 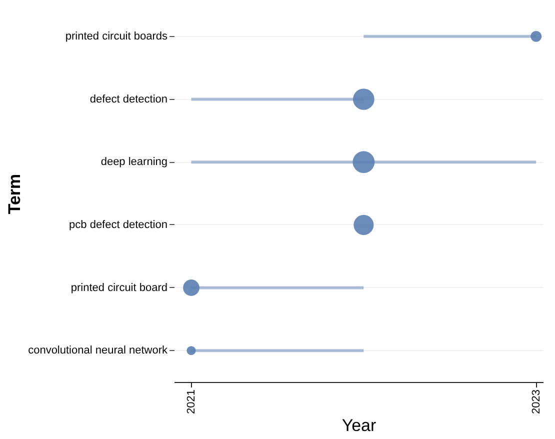 What do you see at coordinates (192, 402) in the screenshot?
I see `x-tick-label: 2021` at bounding box center [192, 402].